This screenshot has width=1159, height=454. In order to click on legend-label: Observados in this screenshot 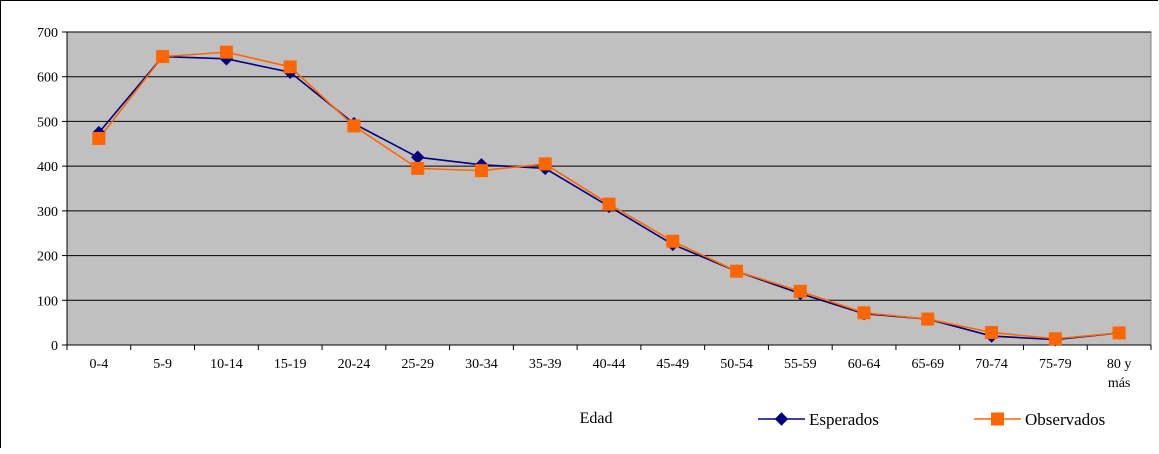, I will do `click(1065, 419)`.